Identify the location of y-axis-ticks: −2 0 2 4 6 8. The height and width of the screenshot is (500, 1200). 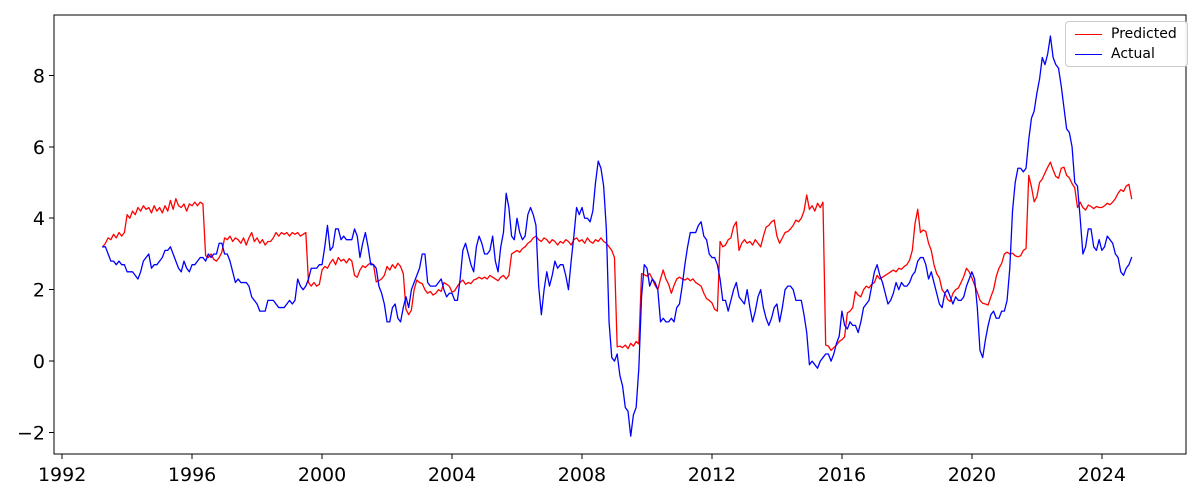
(35, 255).